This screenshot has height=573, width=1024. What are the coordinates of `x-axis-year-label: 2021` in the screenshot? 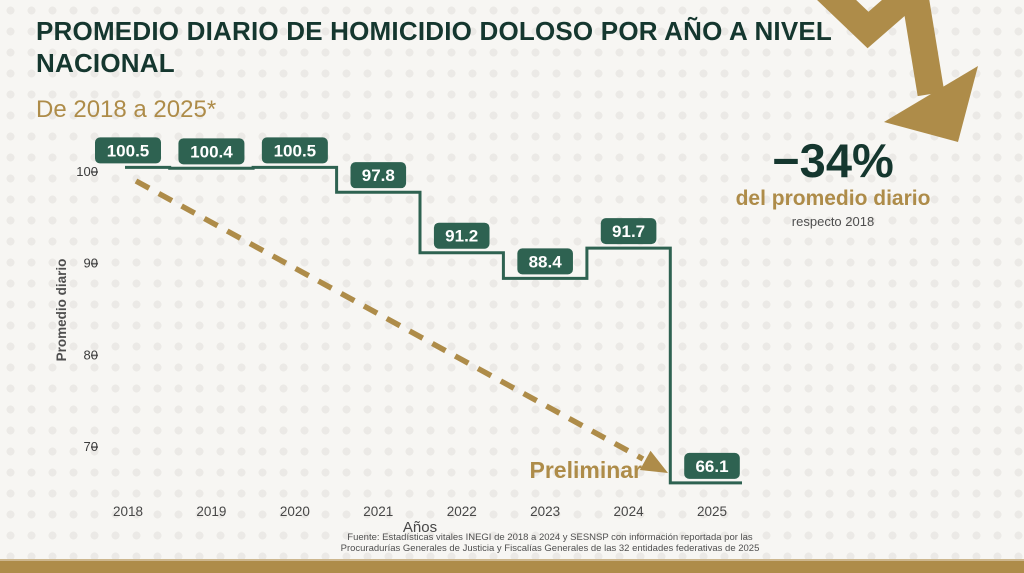 It's located at (378, 511).